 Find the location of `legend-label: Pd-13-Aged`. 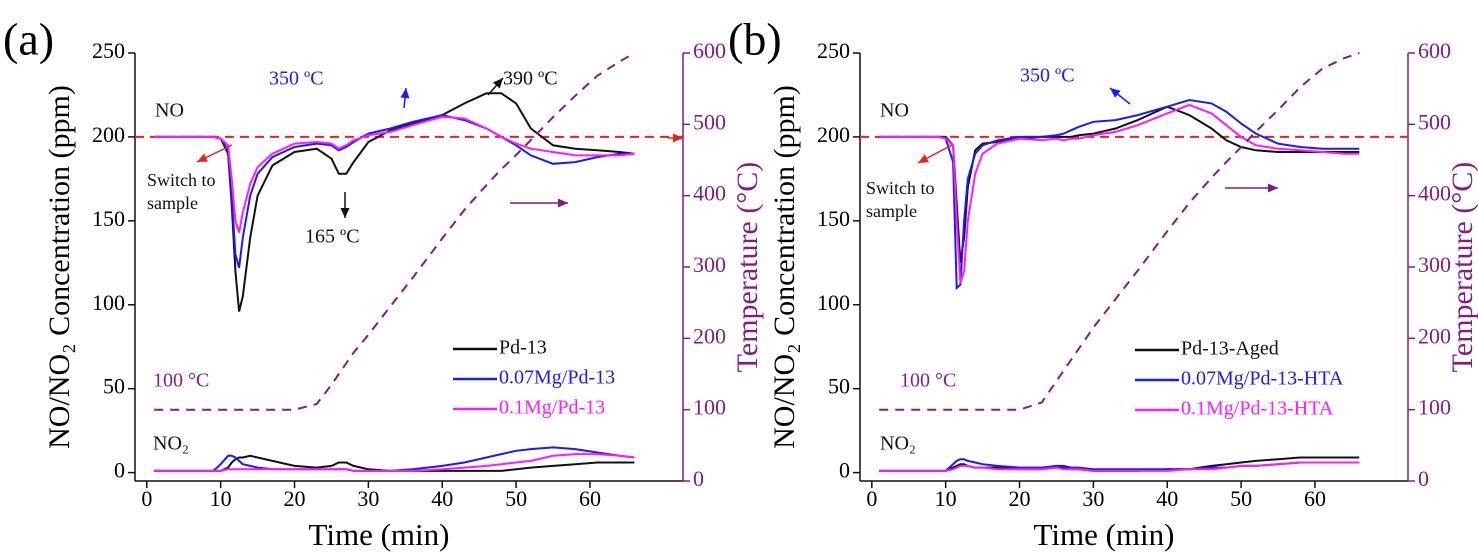

legend-label: Pd-13-Aged is located at coordinates (1230, 349).